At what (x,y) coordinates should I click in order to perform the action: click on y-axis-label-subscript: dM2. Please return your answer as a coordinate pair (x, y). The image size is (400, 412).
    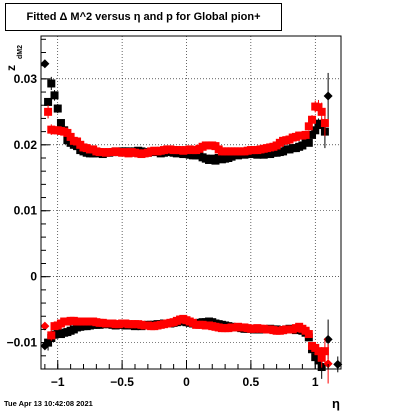
    Looking at the image, I should click on (20, 52).